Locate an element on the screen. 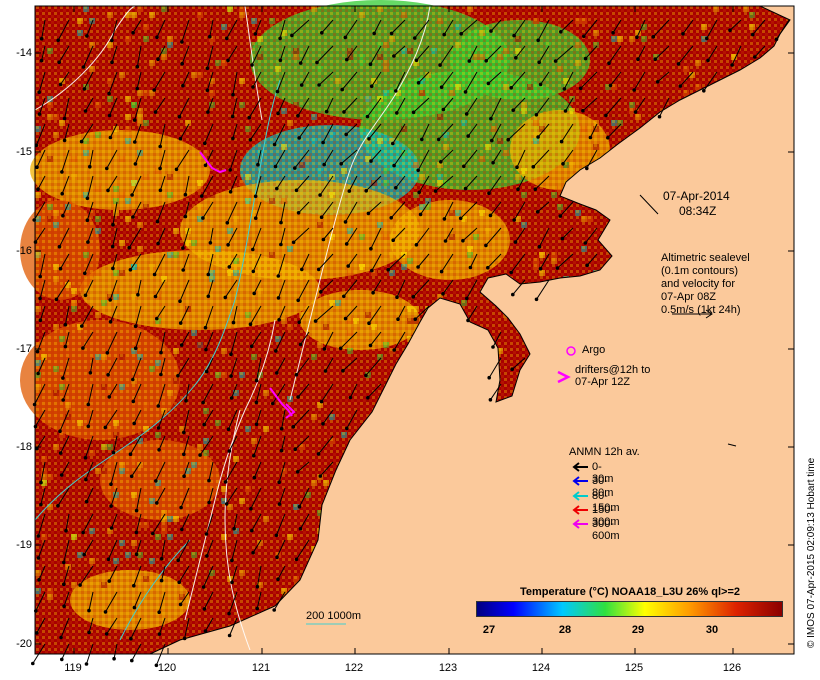  colorbar-tick: 28 is located at coordinates (565, 630).